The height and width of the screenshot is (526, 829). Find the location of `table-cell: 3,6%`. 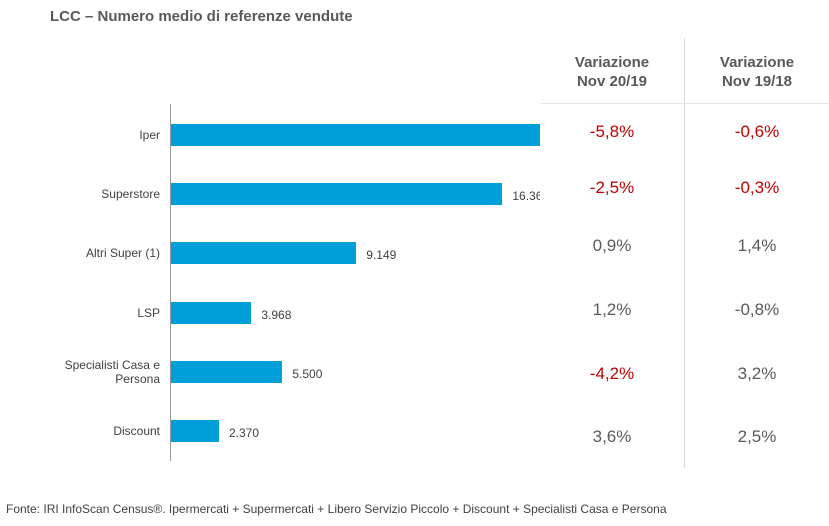

table-cell: 3,6% is located at coordinates (612, 436).